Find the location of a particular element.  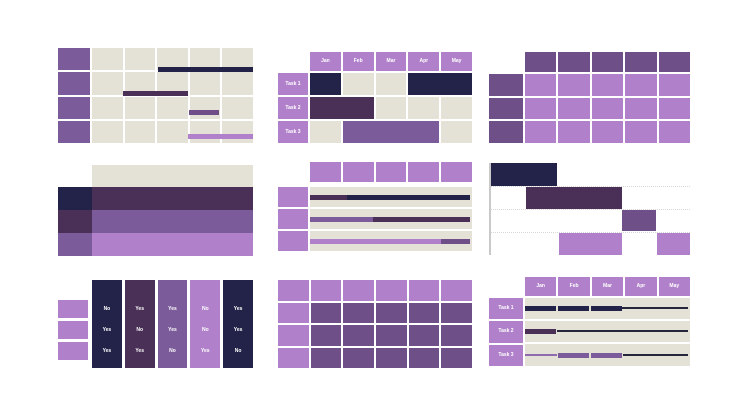

gantt-template-basic-bars is located at coordinates (155, 95).